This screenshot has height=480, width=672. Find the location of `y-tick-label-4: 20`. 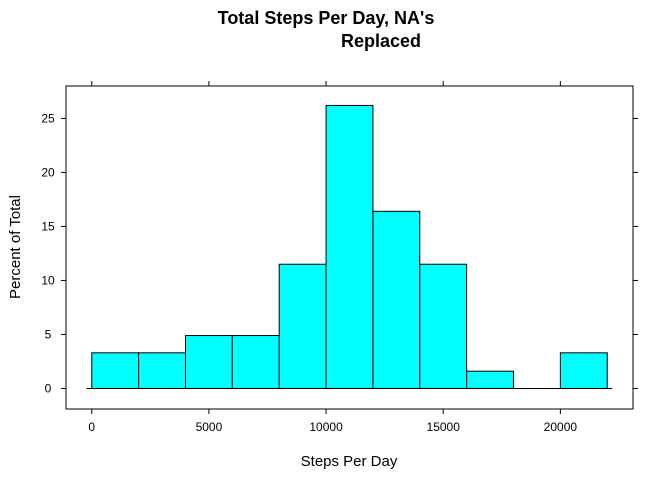

y-tick-label-4: 20 is located at coordinates (48, 172).